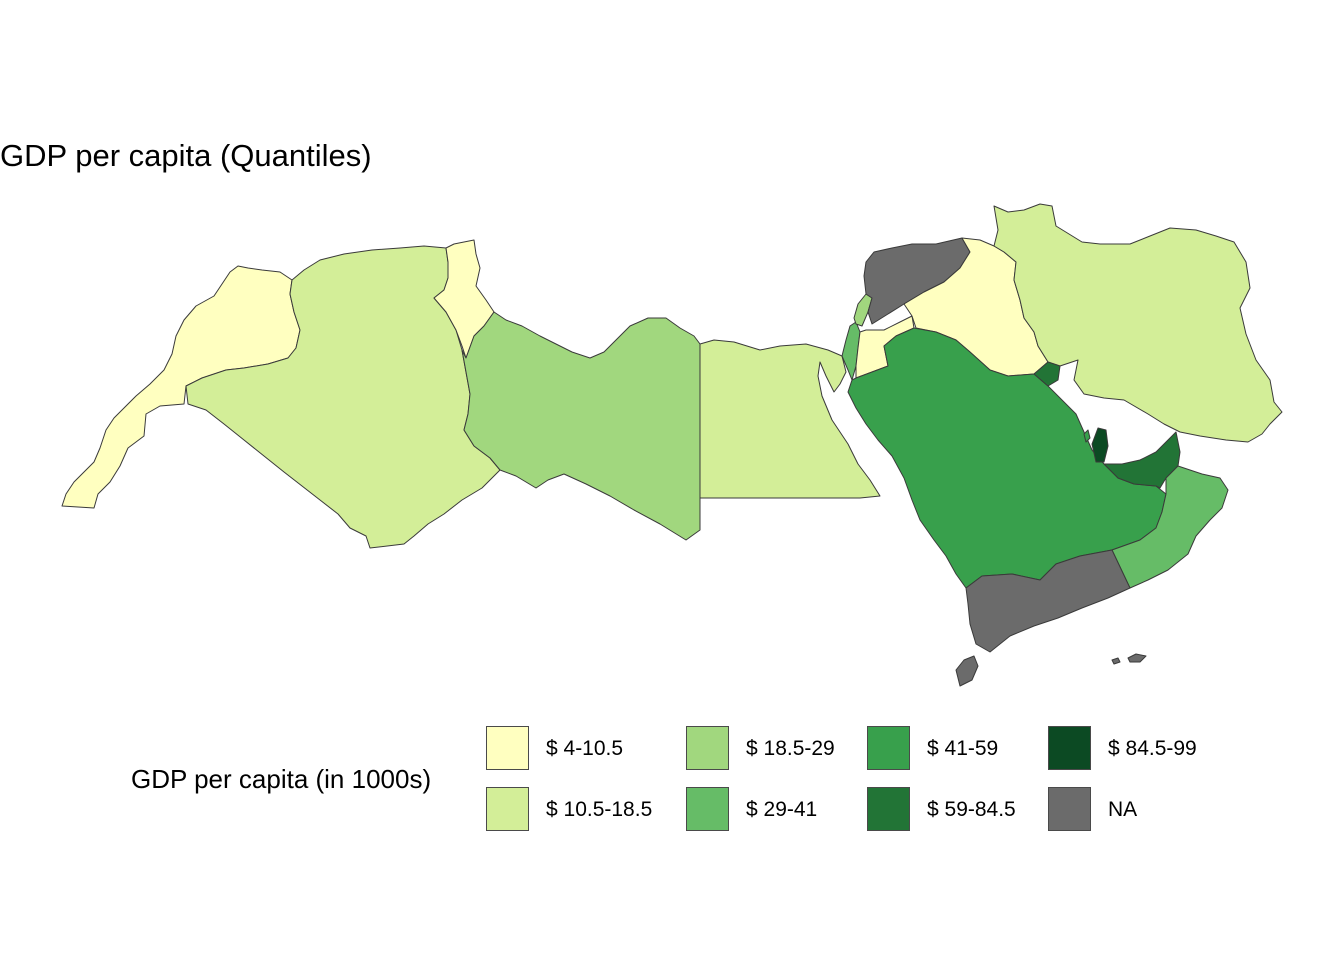 This screenshot has width=1344, height=960. Describe the element at coordinates (782, 809) in the screenshot. I see `legend-label: $ 29-41` at that location.